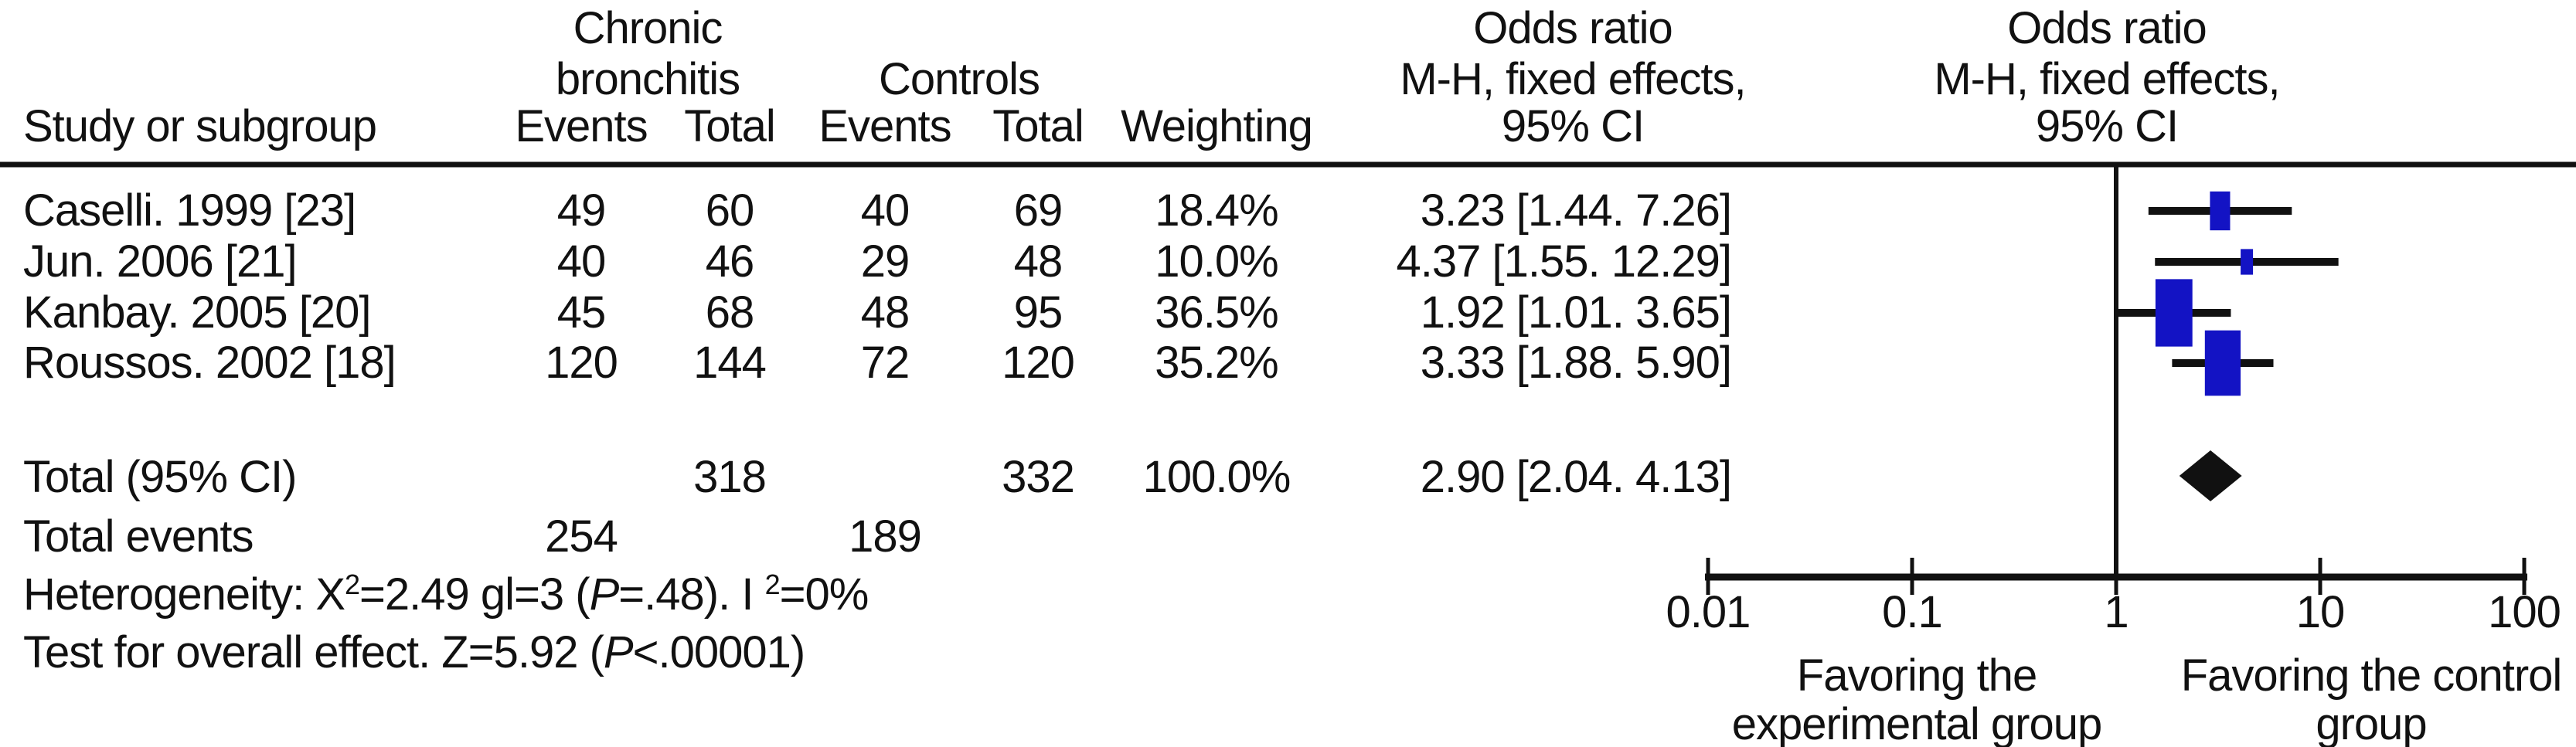 The width and height of the screenshot is (2576, 747). Describe the element at coordinates (1216, 211) in the screenshot. I see `weight-value: 18.4%` at that location.